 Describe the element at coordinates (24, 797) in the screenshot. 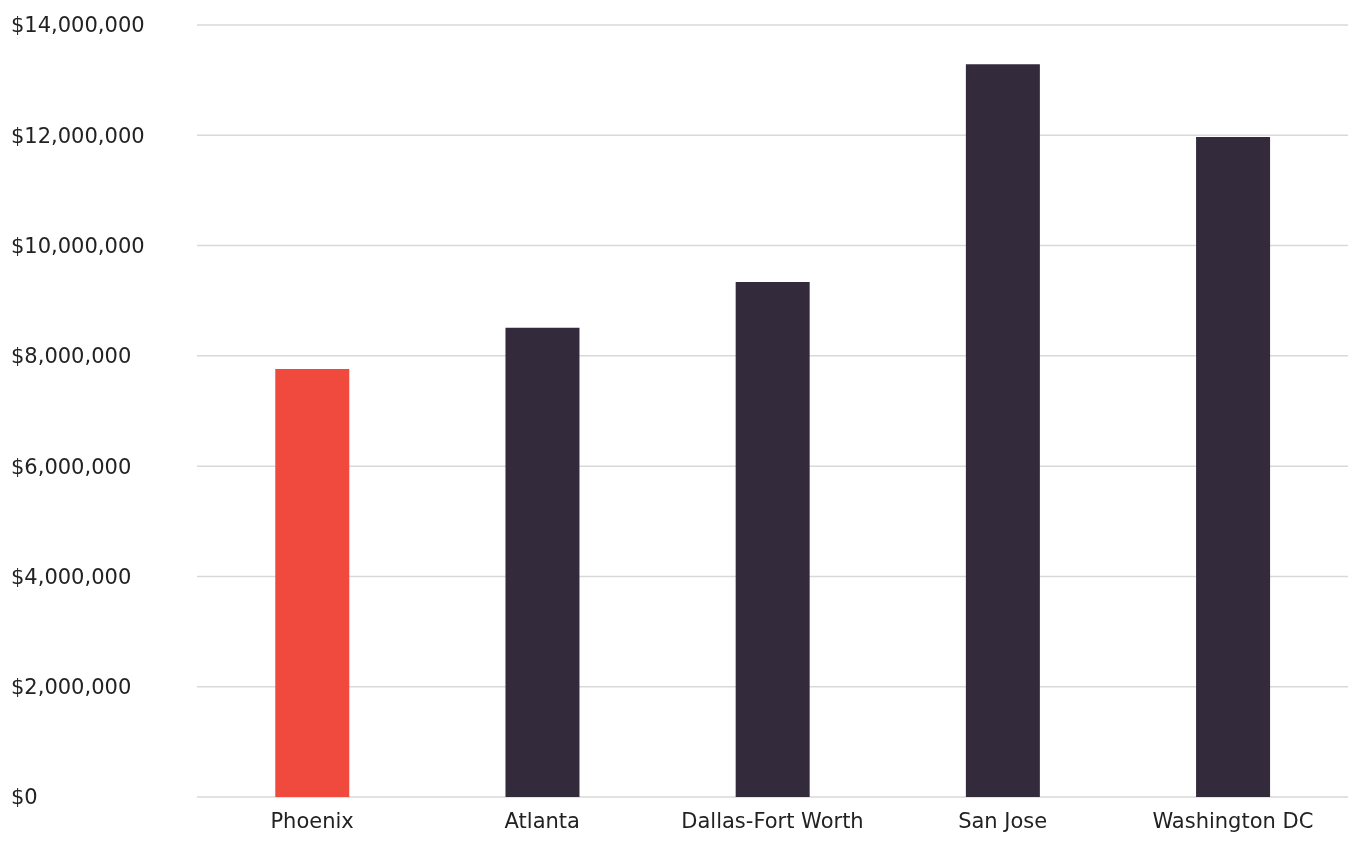

I see `y-tick-label: $0` at that location.